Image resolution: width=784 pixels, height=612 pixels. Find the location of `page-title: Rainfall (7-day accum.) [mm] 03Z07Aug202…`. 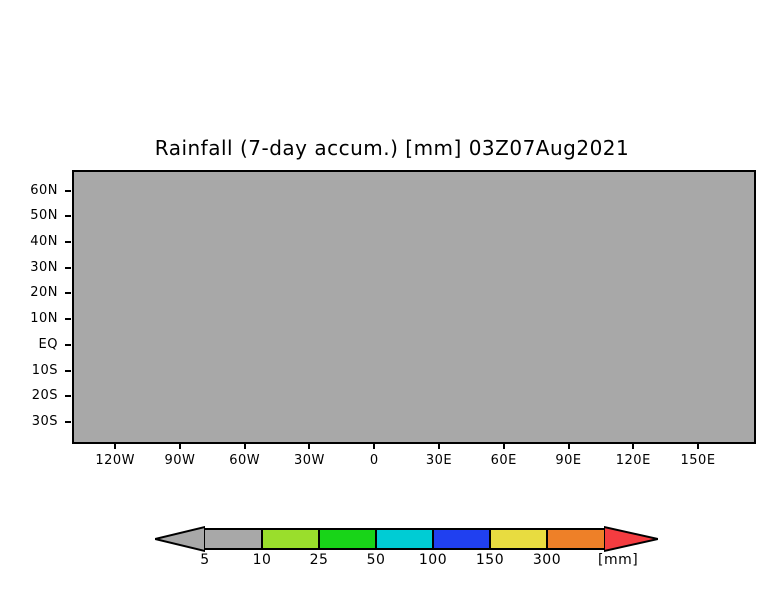

page-title: Rainfall (7-day accum.) [mm] 03Z07Aug202… is located at coordinates (392, 148).